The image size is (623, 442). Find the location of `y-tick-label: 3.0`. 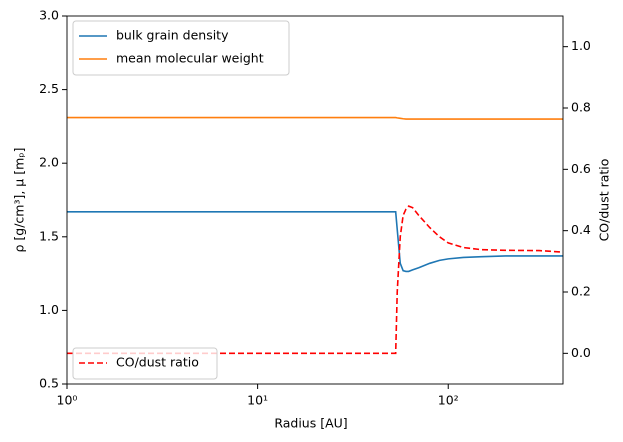

y-tick-label: 3.0 is located at coordinates (49, 15).